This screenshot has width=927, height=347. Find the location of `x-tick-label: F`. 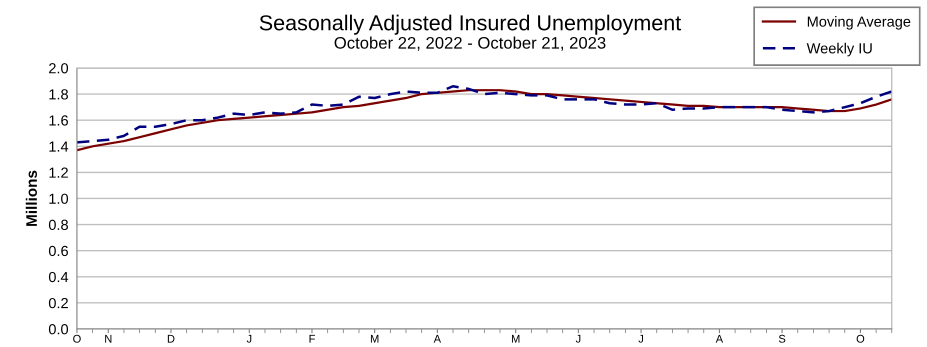

x-tick-label: F is located at coordinates (312, 338).